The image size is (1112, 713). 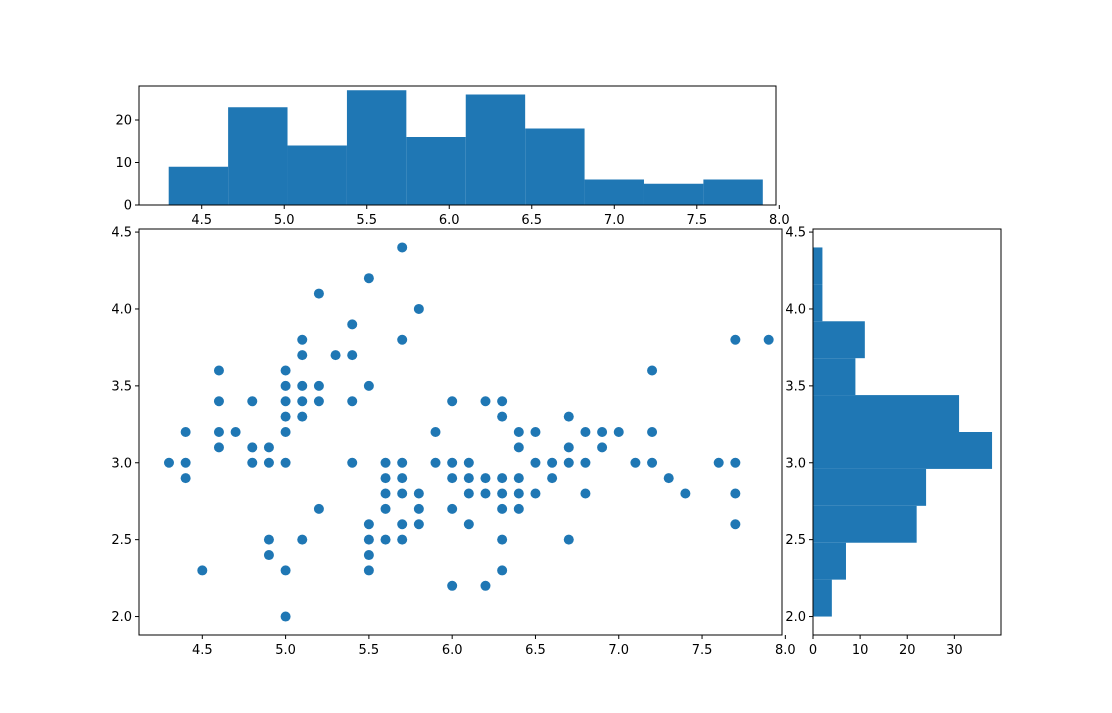 I want to click on top-histogram-x-tick-label: 6.0, so click(x=449, y=220).